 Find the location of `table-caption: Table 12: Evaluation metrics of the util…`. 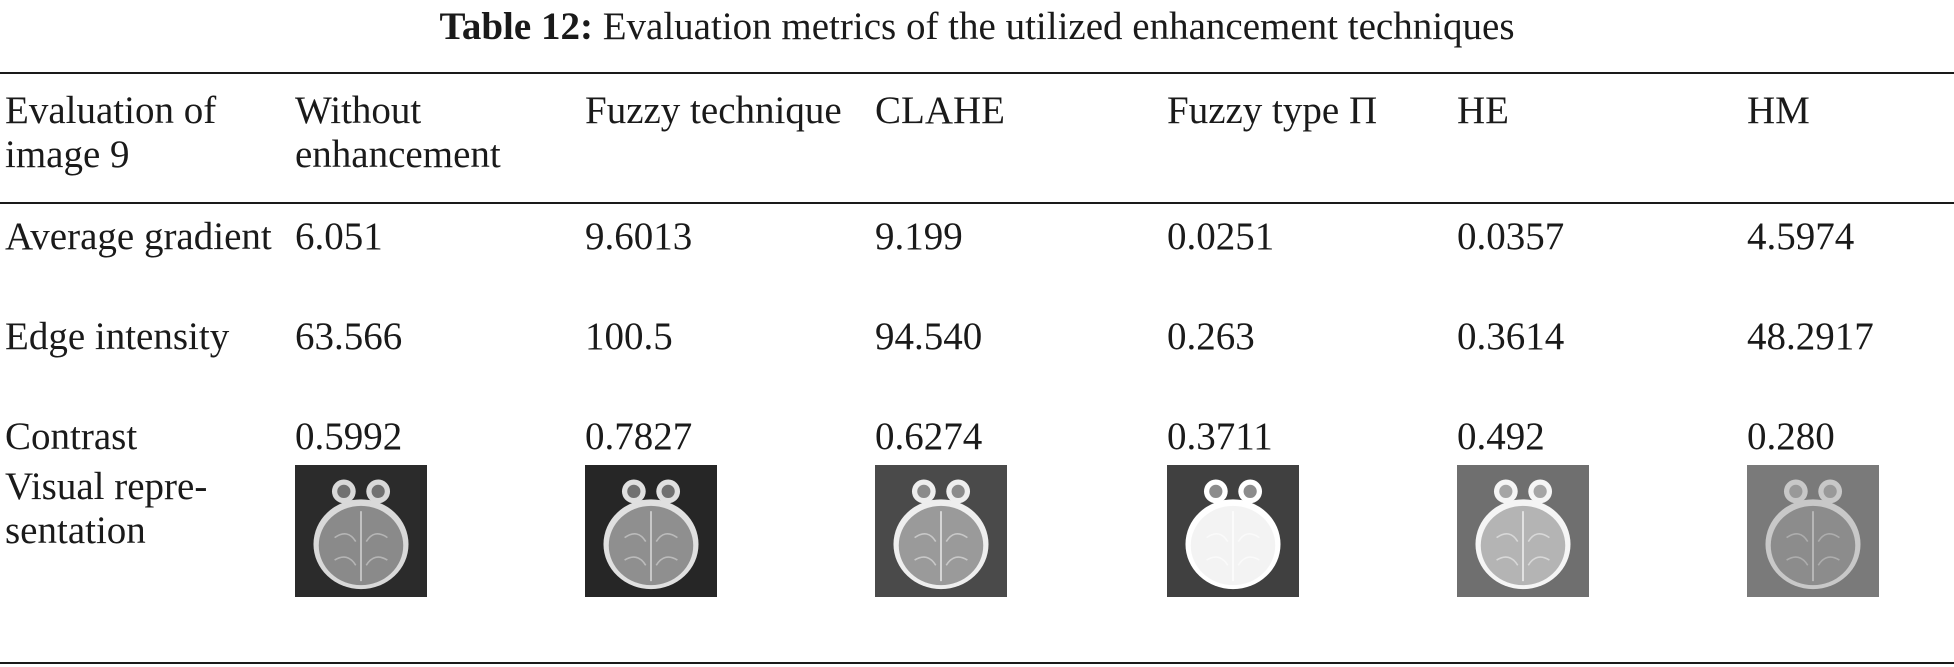

table-caption: Table 12: Evaluation metrics of the util… is located at coordinates (977, 30).